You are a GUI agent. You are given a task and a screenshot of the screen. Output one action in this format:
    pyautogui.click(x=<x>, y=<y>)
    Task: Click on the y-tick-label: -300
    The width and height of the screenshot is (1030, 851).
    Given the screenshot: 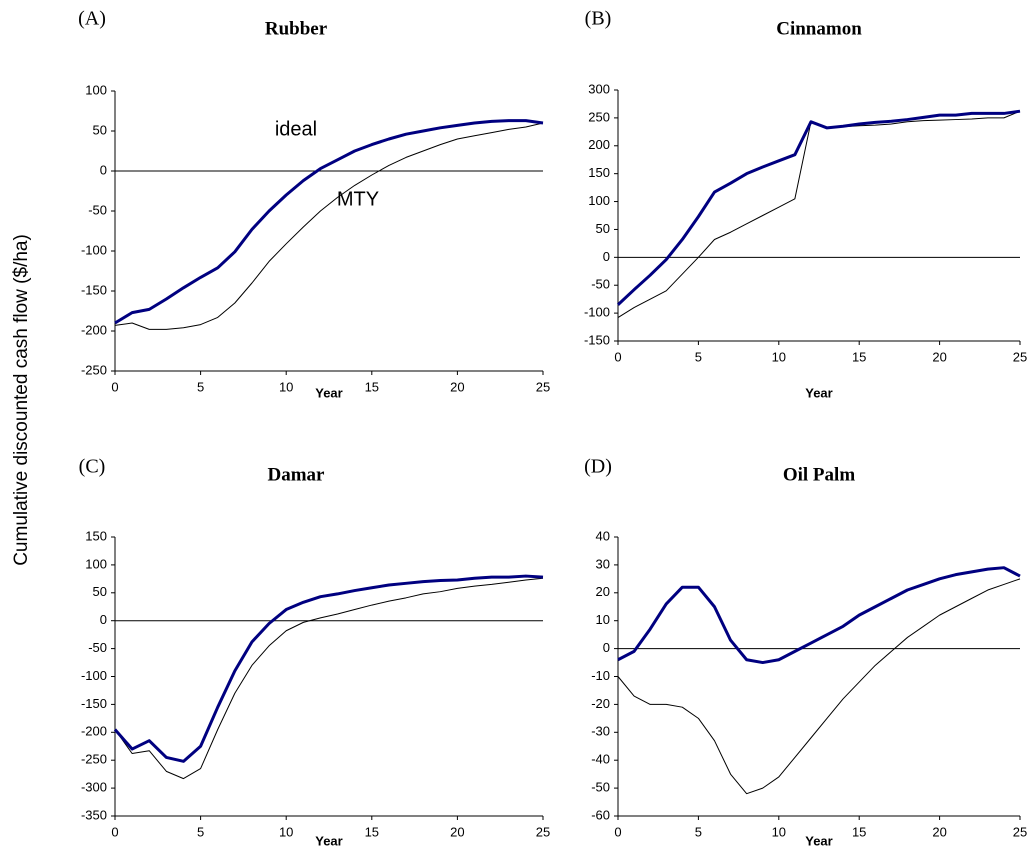 What is the action you would take?
    pyautogui.click(x=94, y=787)
    